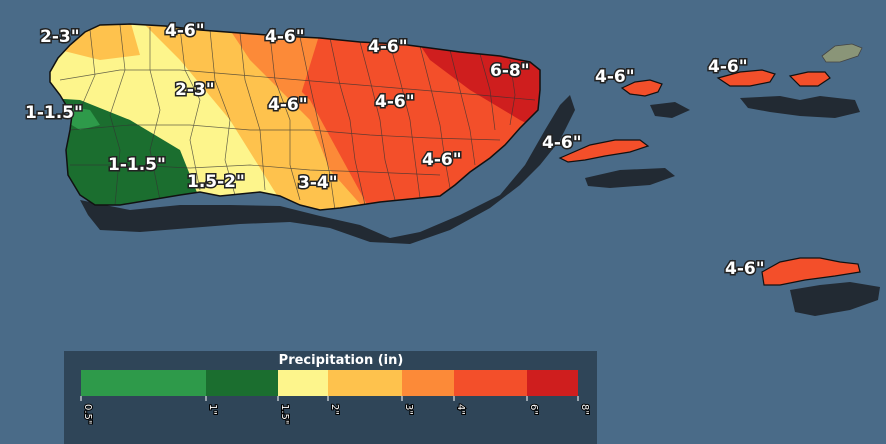 The height and width of the screenshot is (444, 886). I want to click on tortola, so click(842, 53).